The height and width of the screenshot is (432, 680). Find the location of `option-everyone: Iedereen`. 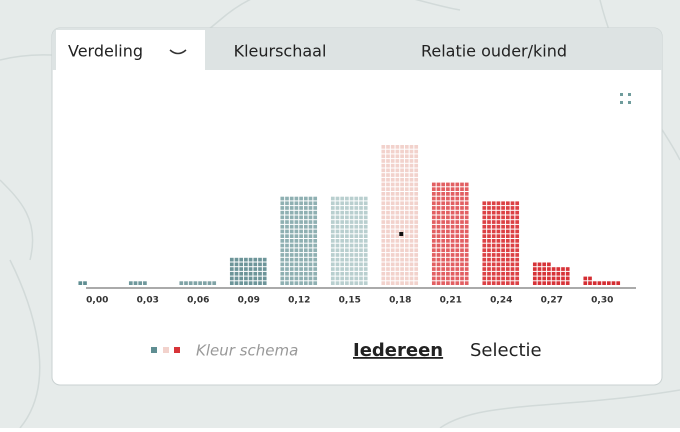

option-everyone: Iedereen is located at coordinates (398, 350).